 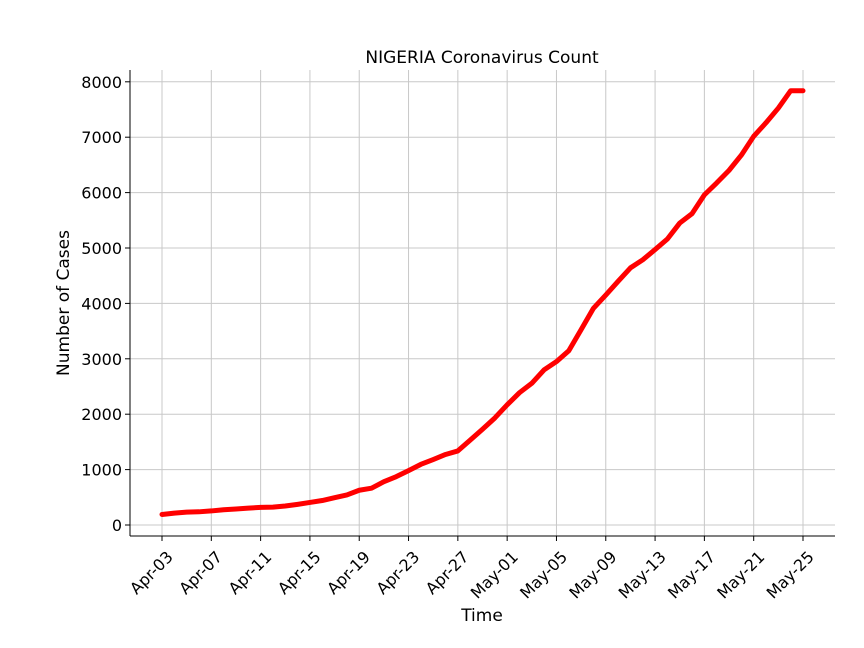 What do you see at coordinates (200, 572) in the screenshot?
I see `x-tick-label: Apr-07` at bounding box center [200, 572].